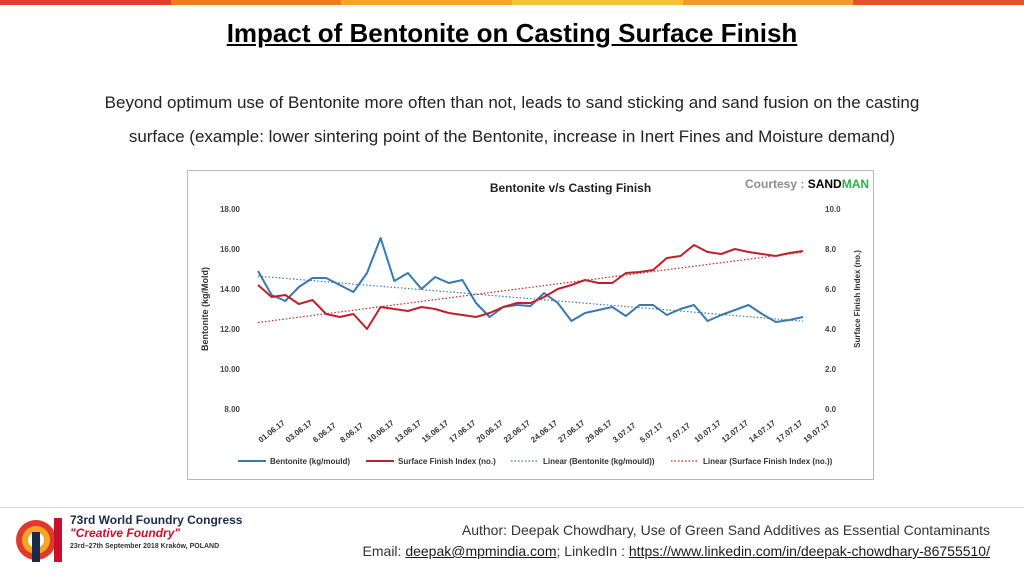 The image size is (1024, 576). I want to click on x-tick-label: 12.07.17, so click(735, 431).